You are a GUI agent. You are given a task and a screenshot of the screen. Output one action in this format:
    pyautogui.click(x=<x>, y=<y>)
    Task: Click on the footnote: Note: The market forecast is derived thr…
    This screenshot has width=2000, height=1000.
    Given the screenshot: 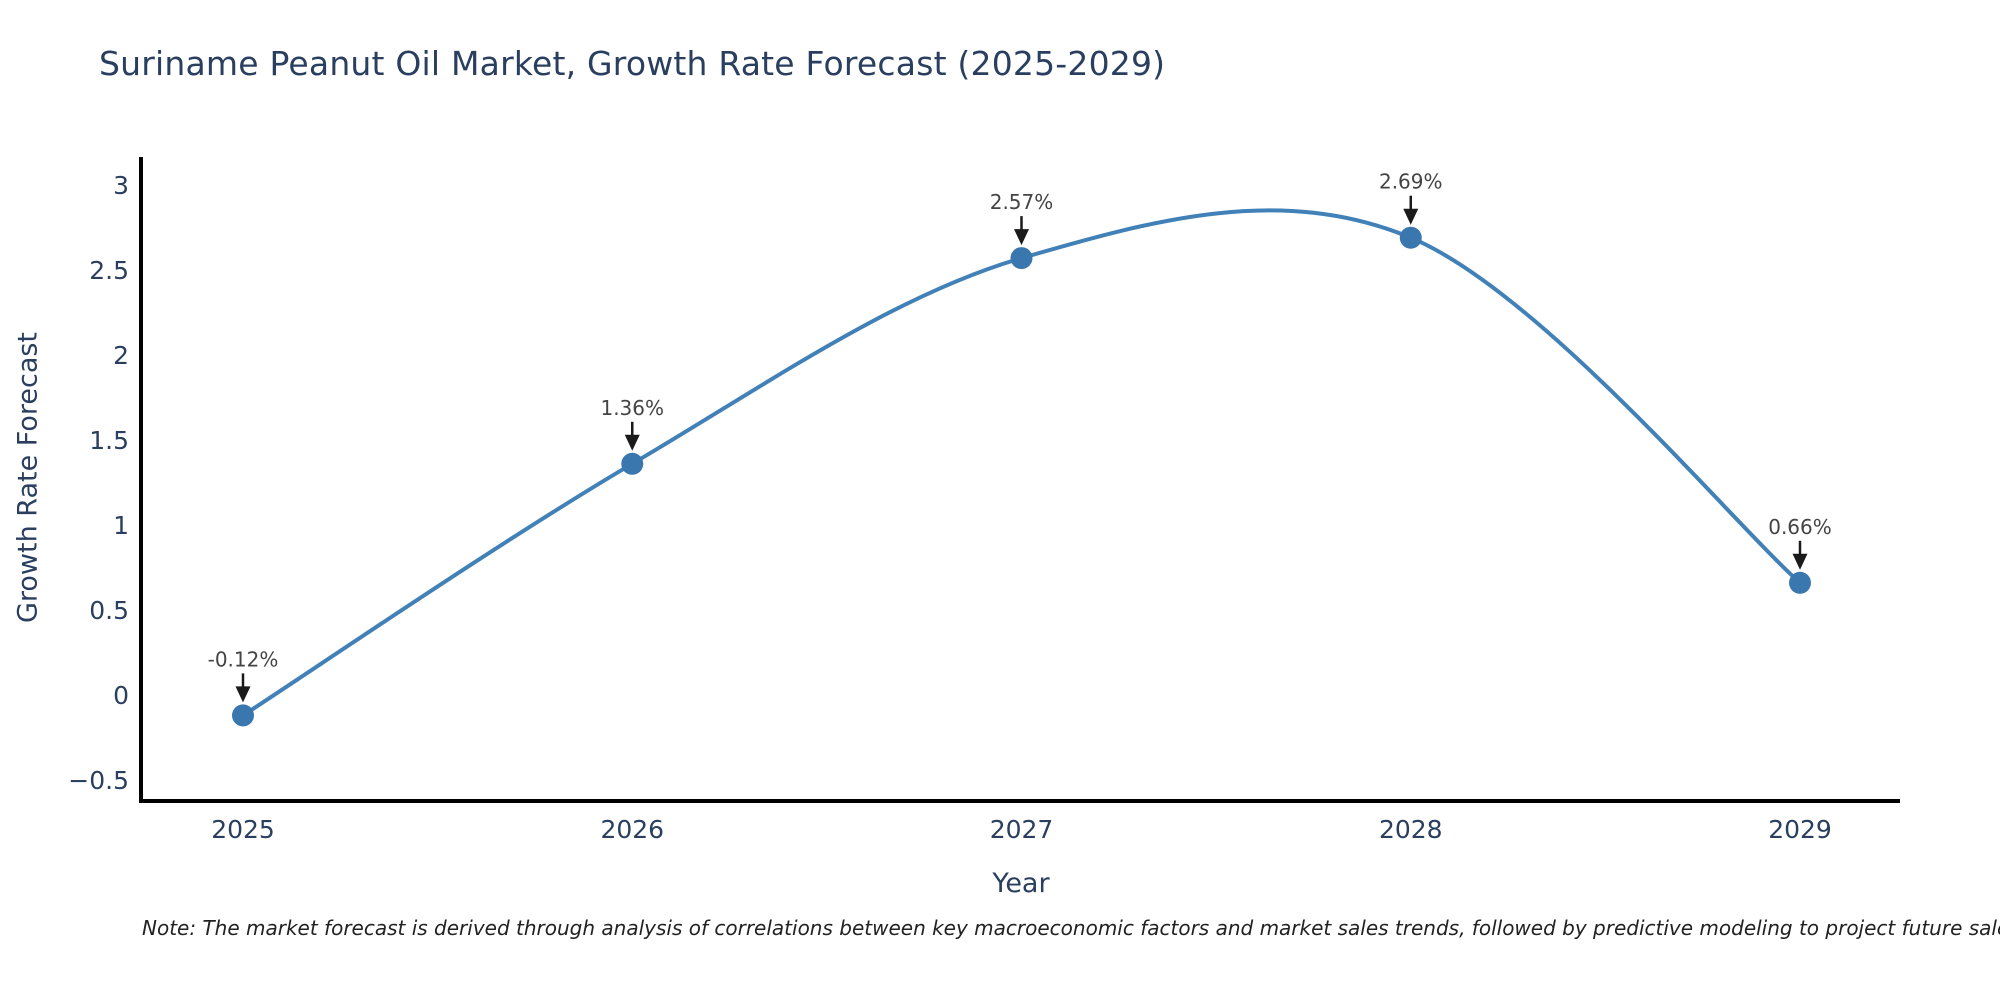 What is the action you would take?
    pyautogui.click(x=1071, y=928)
    